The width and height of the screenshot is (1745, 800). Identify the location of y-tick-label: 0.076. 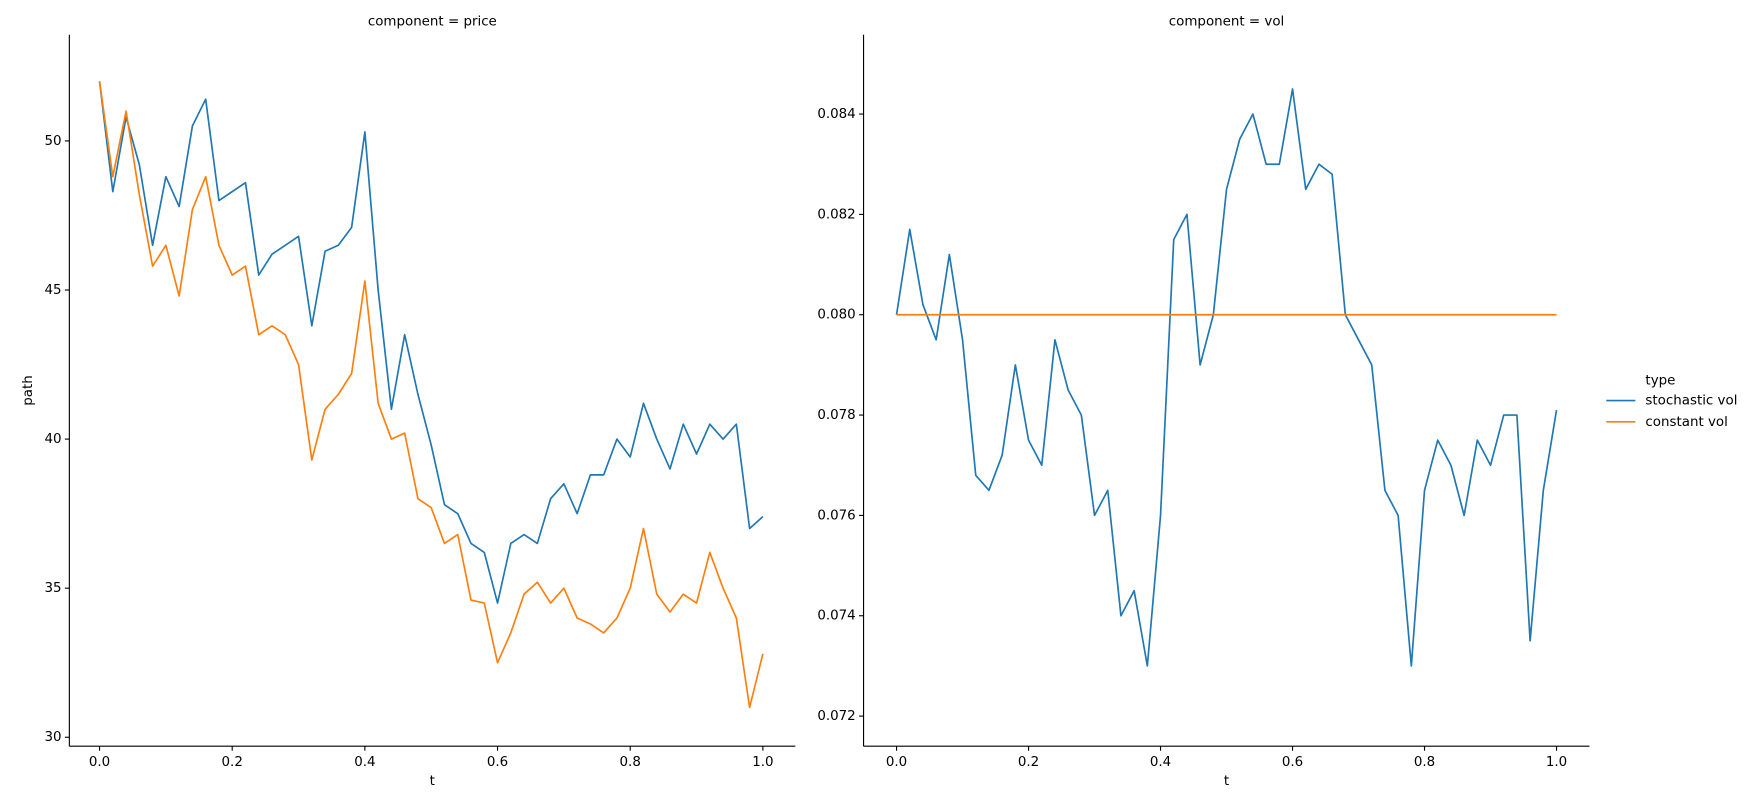
(836, 515).